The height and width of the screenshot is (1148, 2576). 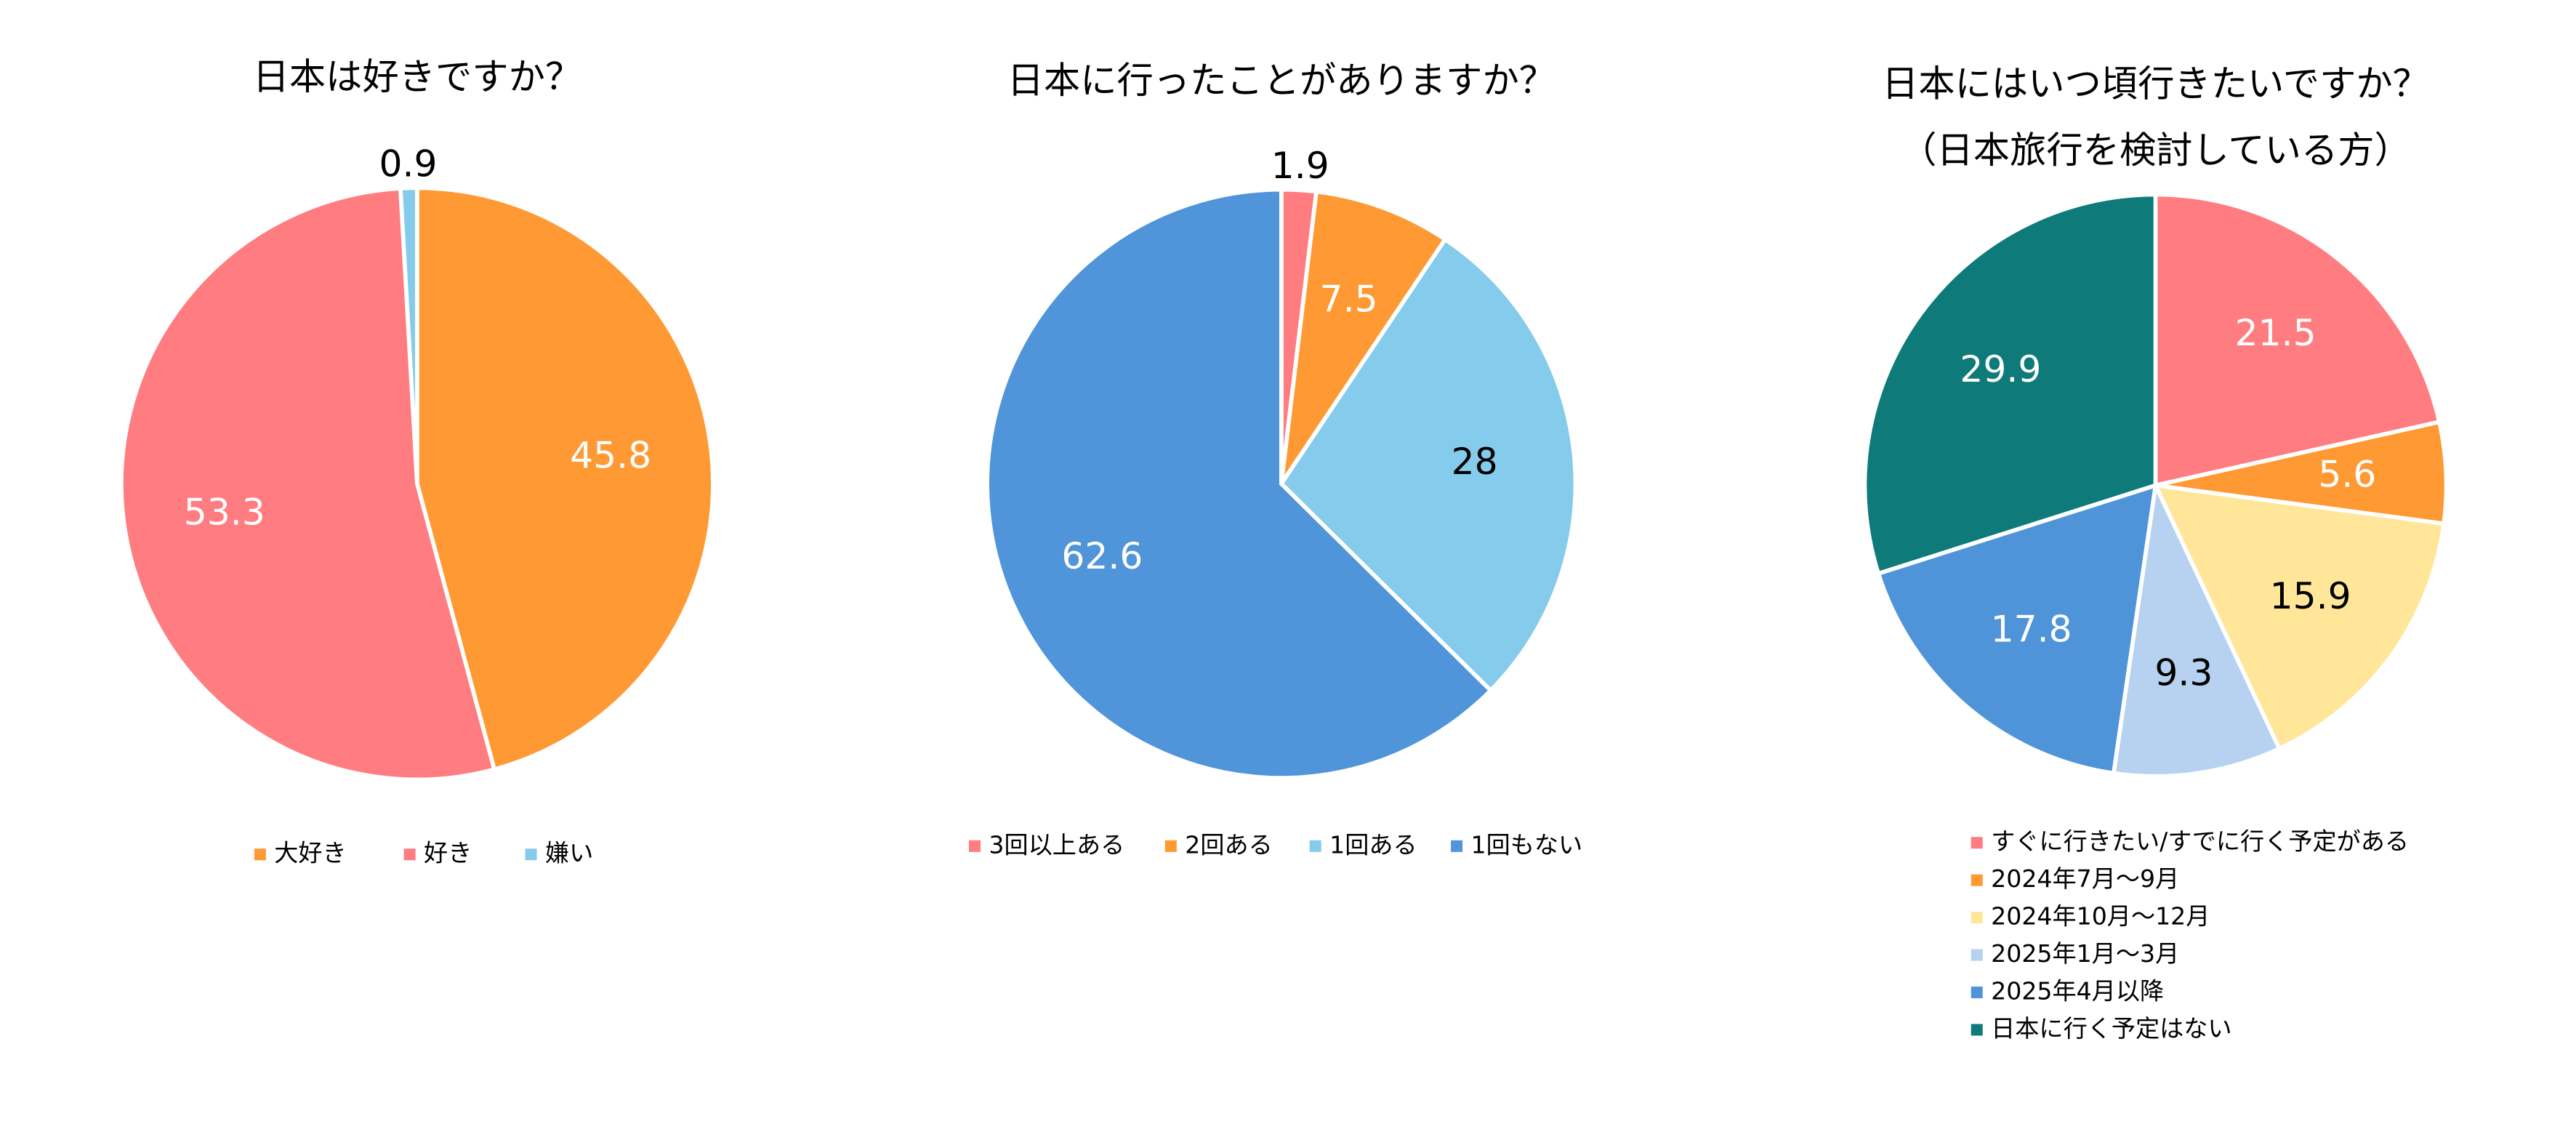 I want to click on data-label: 0.9, so click(x=408, y=163).